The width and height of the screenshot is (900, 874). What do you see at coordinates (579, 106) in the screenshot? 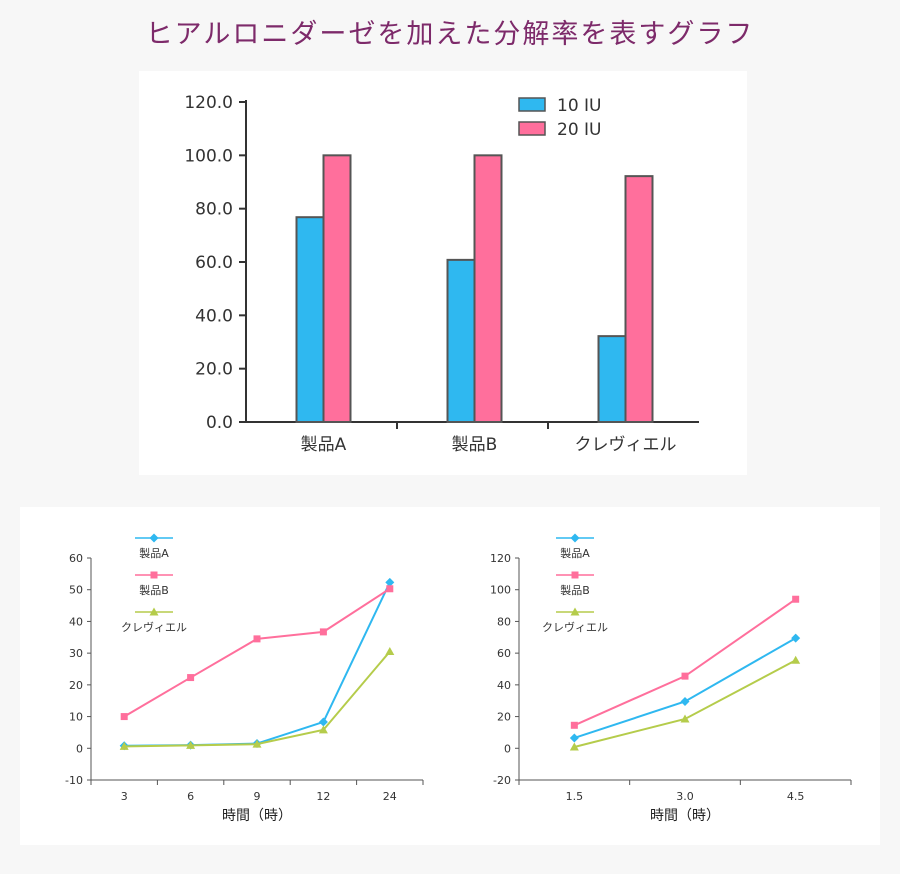
I see `legend-label: 10 IU` at bounding box center [579, 106].